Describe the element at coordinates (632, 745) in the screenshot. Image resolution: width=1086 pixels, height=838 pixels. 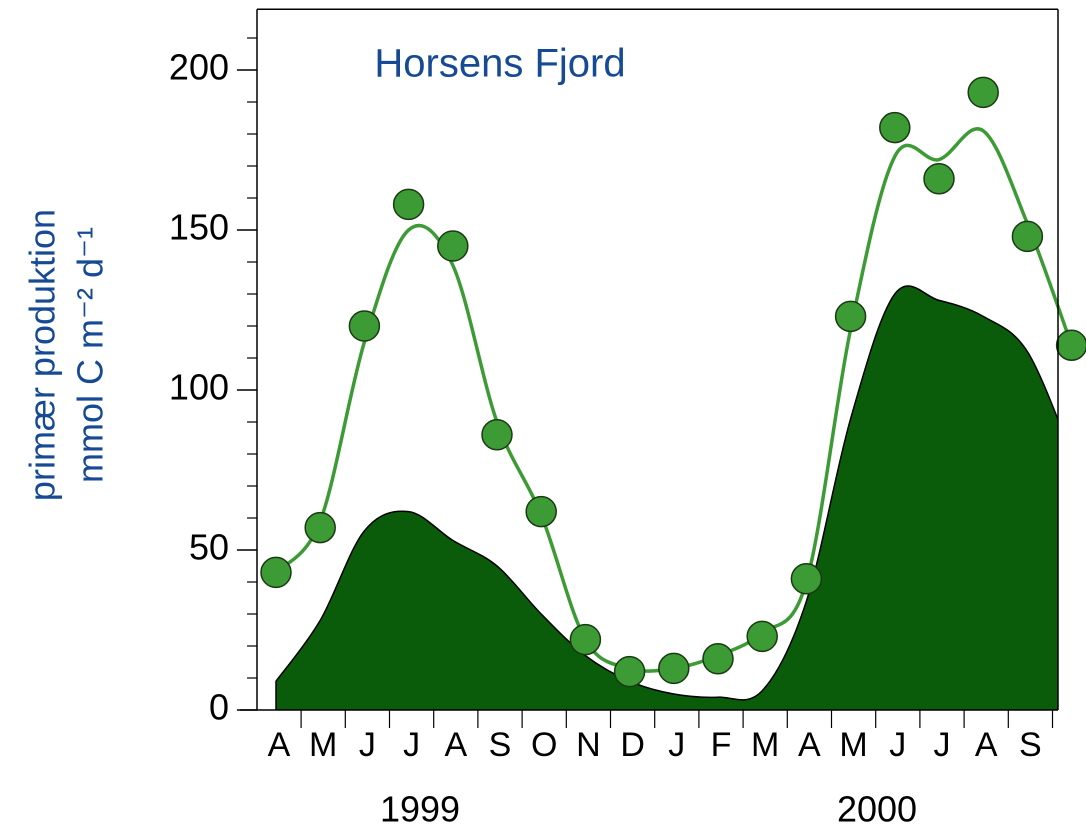
I see `x-tick-label: D` at that location.